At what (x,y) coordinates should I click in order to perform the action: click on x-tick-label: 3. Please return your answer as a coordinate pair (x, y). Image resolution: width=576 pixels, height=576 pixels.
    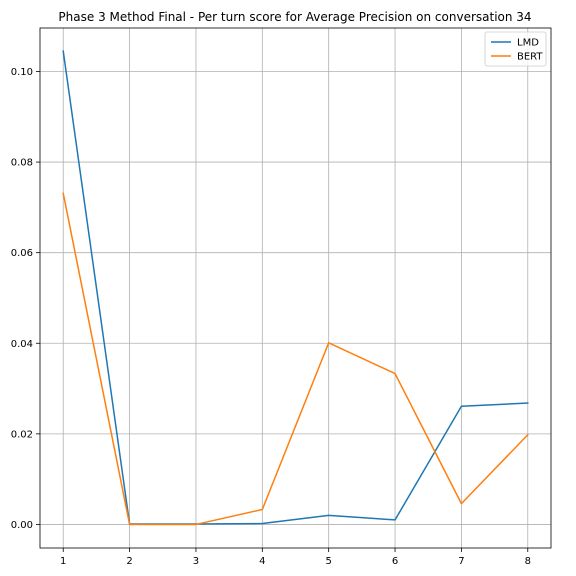
    Looking at the image, I should click on (196, 561).